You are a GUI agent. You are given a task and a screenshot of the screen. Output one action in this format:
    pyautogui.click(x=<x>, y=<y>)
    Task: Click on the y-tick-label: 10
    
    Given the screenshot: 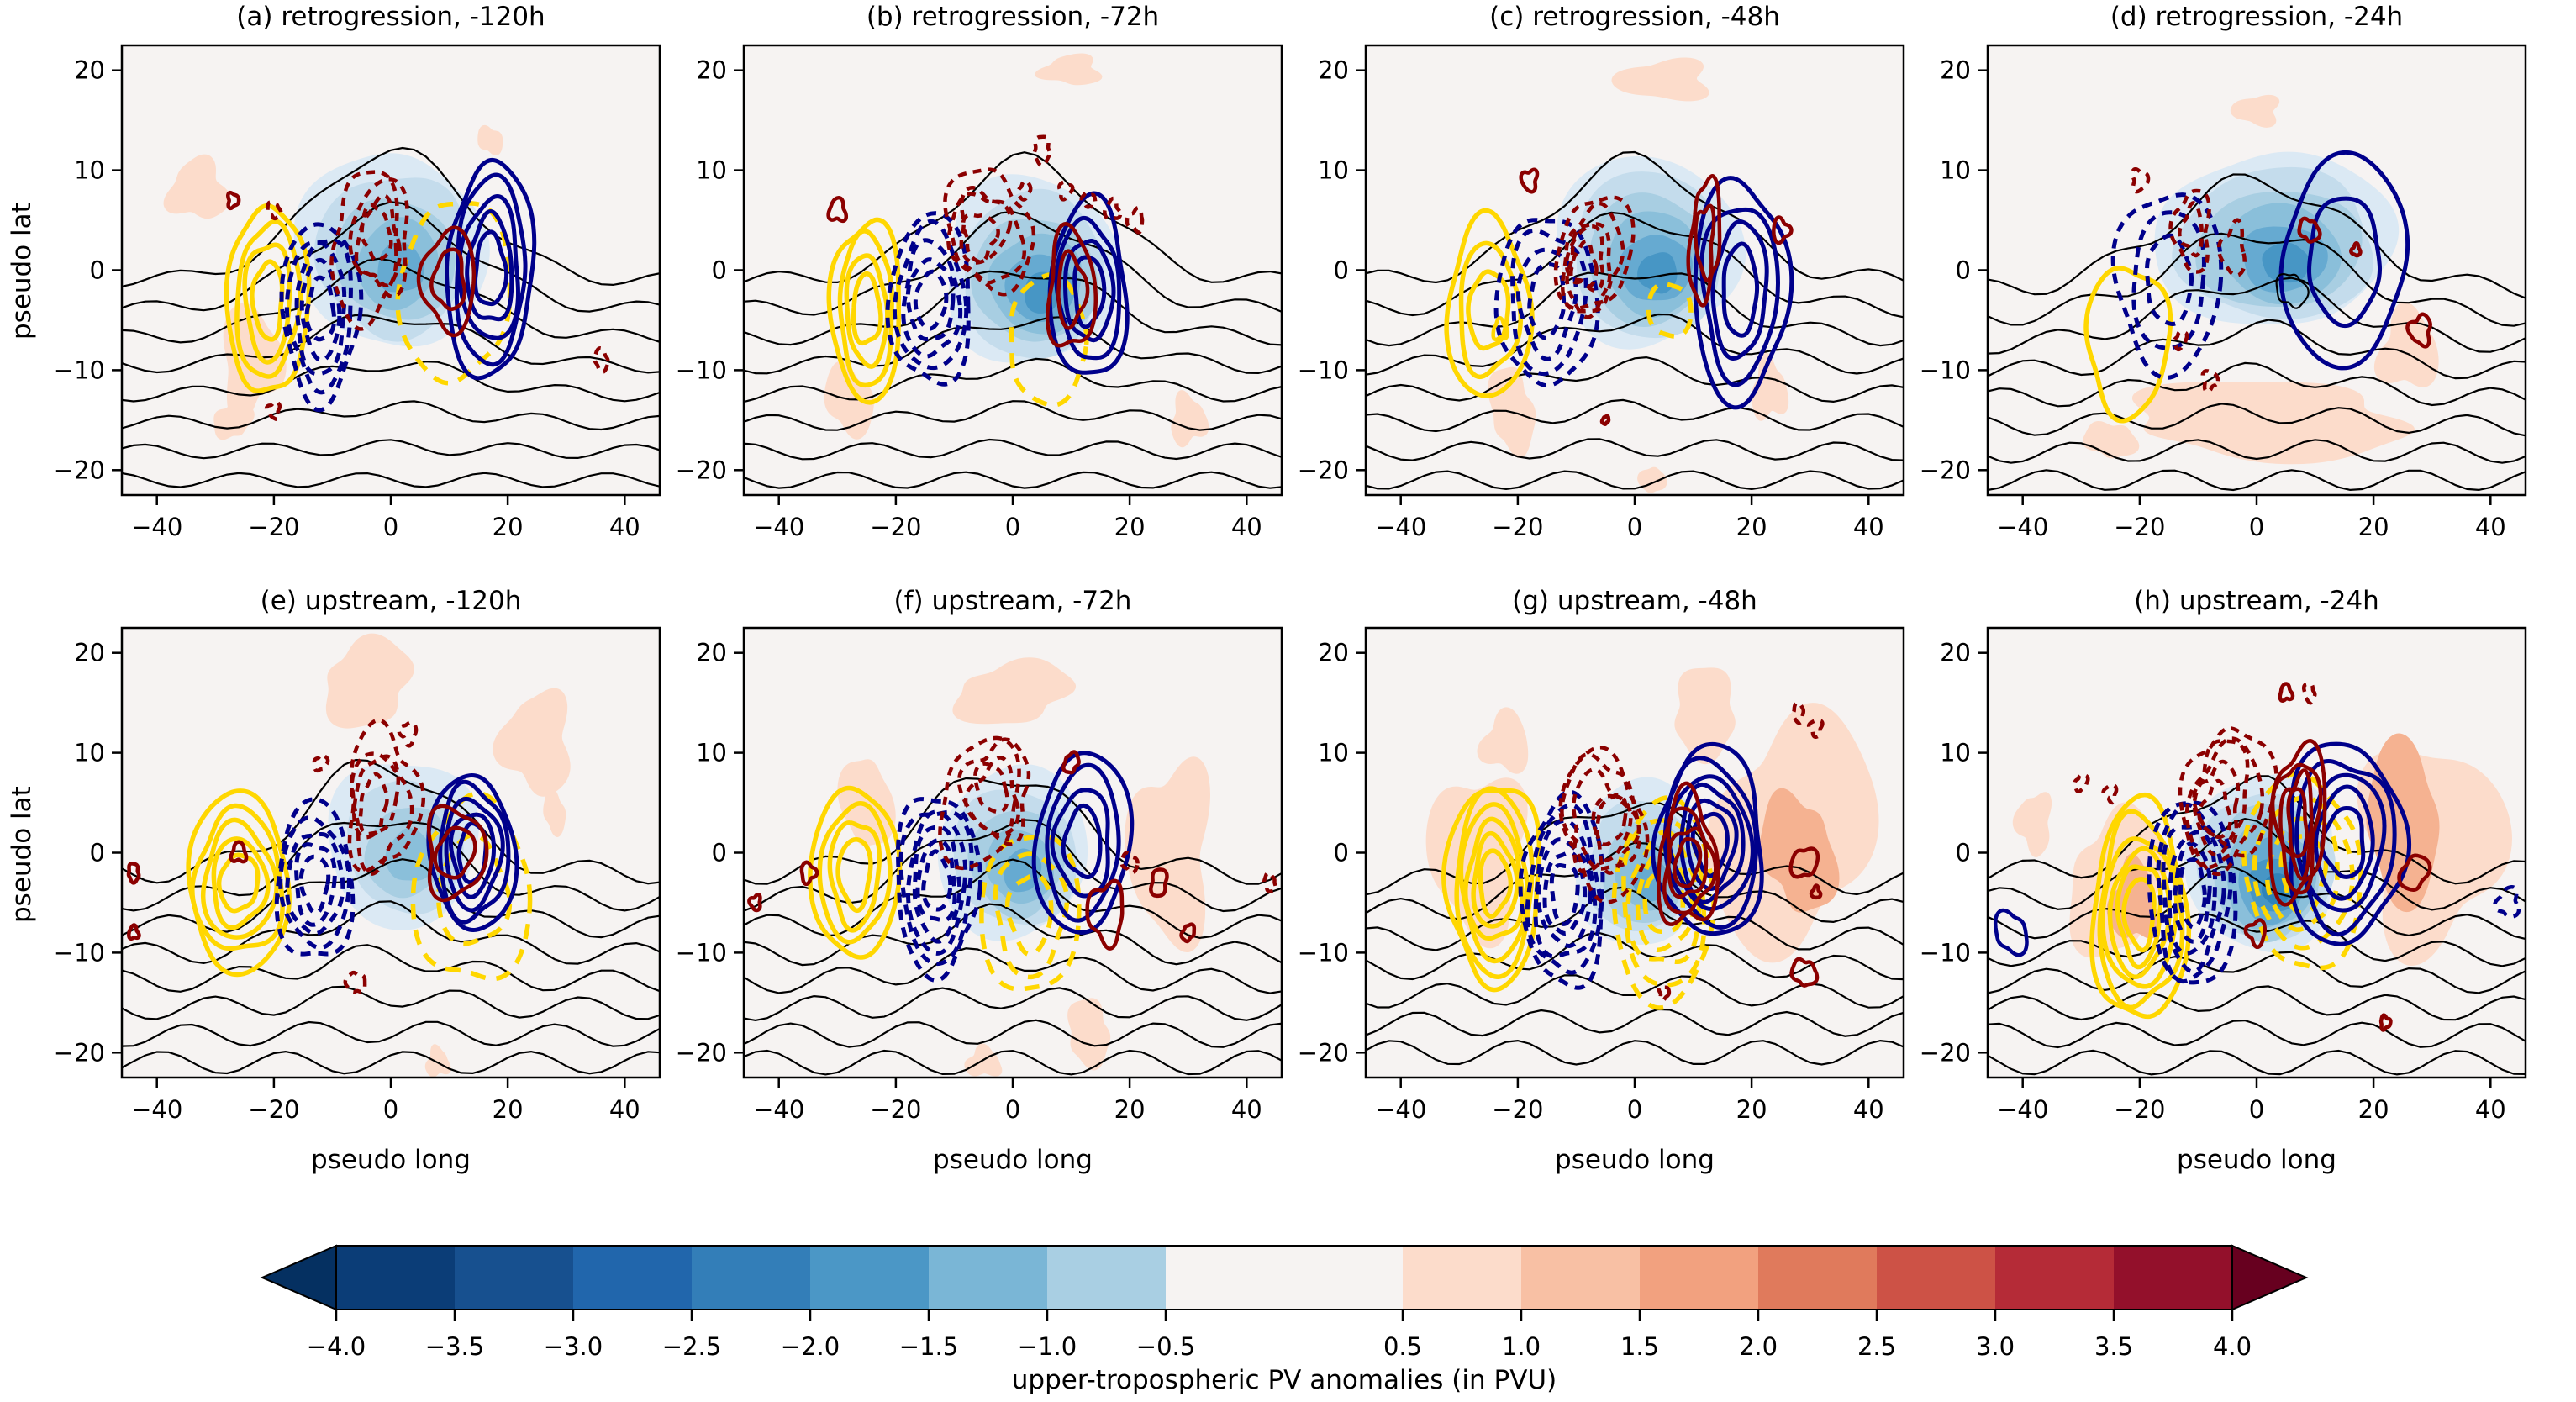 What is the action you would take?
    pyautogui.click(x=711, y=170)
    